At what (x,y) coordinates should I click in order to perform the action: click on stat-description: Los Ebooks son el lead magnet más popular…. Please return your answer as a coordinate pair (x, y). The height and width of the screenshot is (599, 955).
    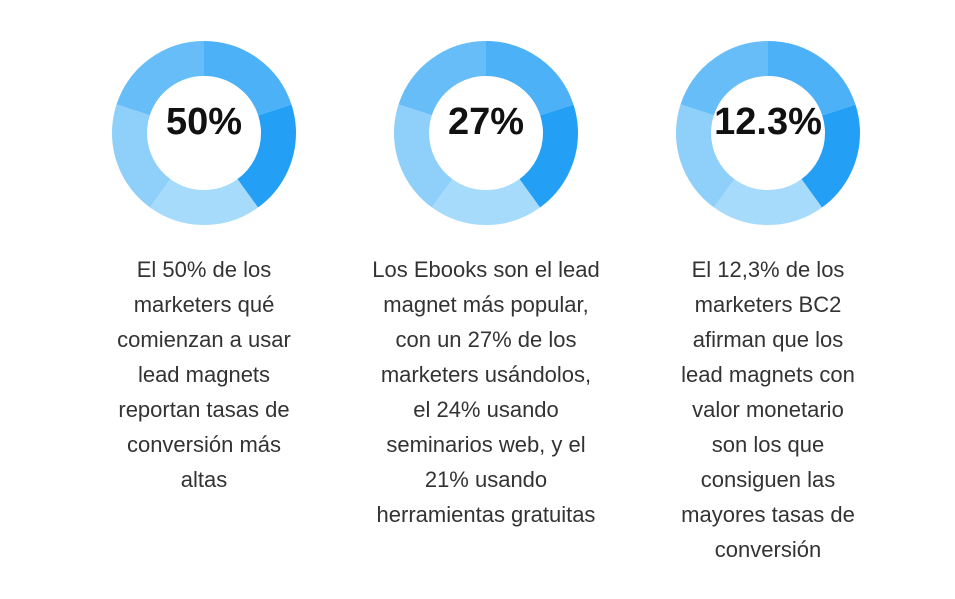
    Looking at the image, I should click on (486, 392).